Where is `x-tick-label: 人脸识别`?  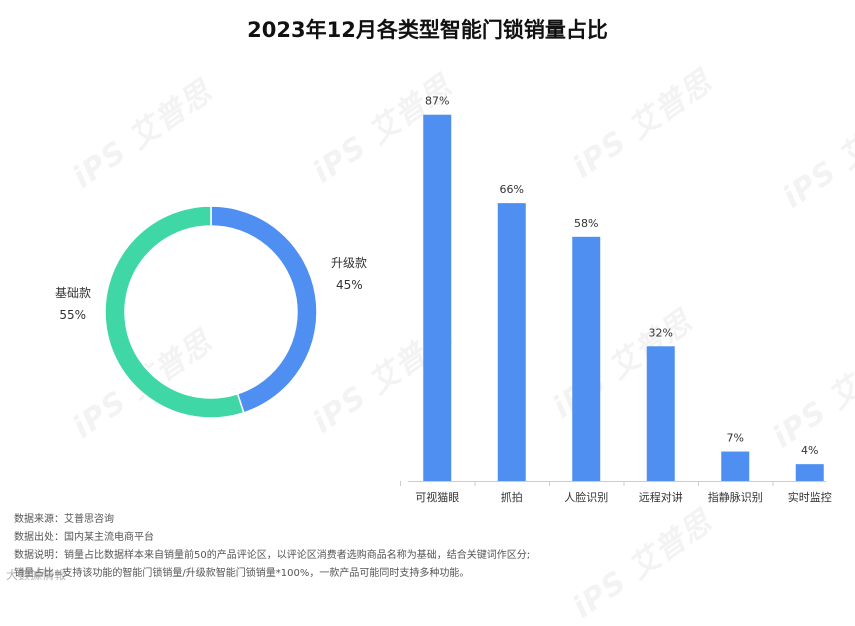 x-tick-label: 人脸识别 is located at coordinates (586, 497).